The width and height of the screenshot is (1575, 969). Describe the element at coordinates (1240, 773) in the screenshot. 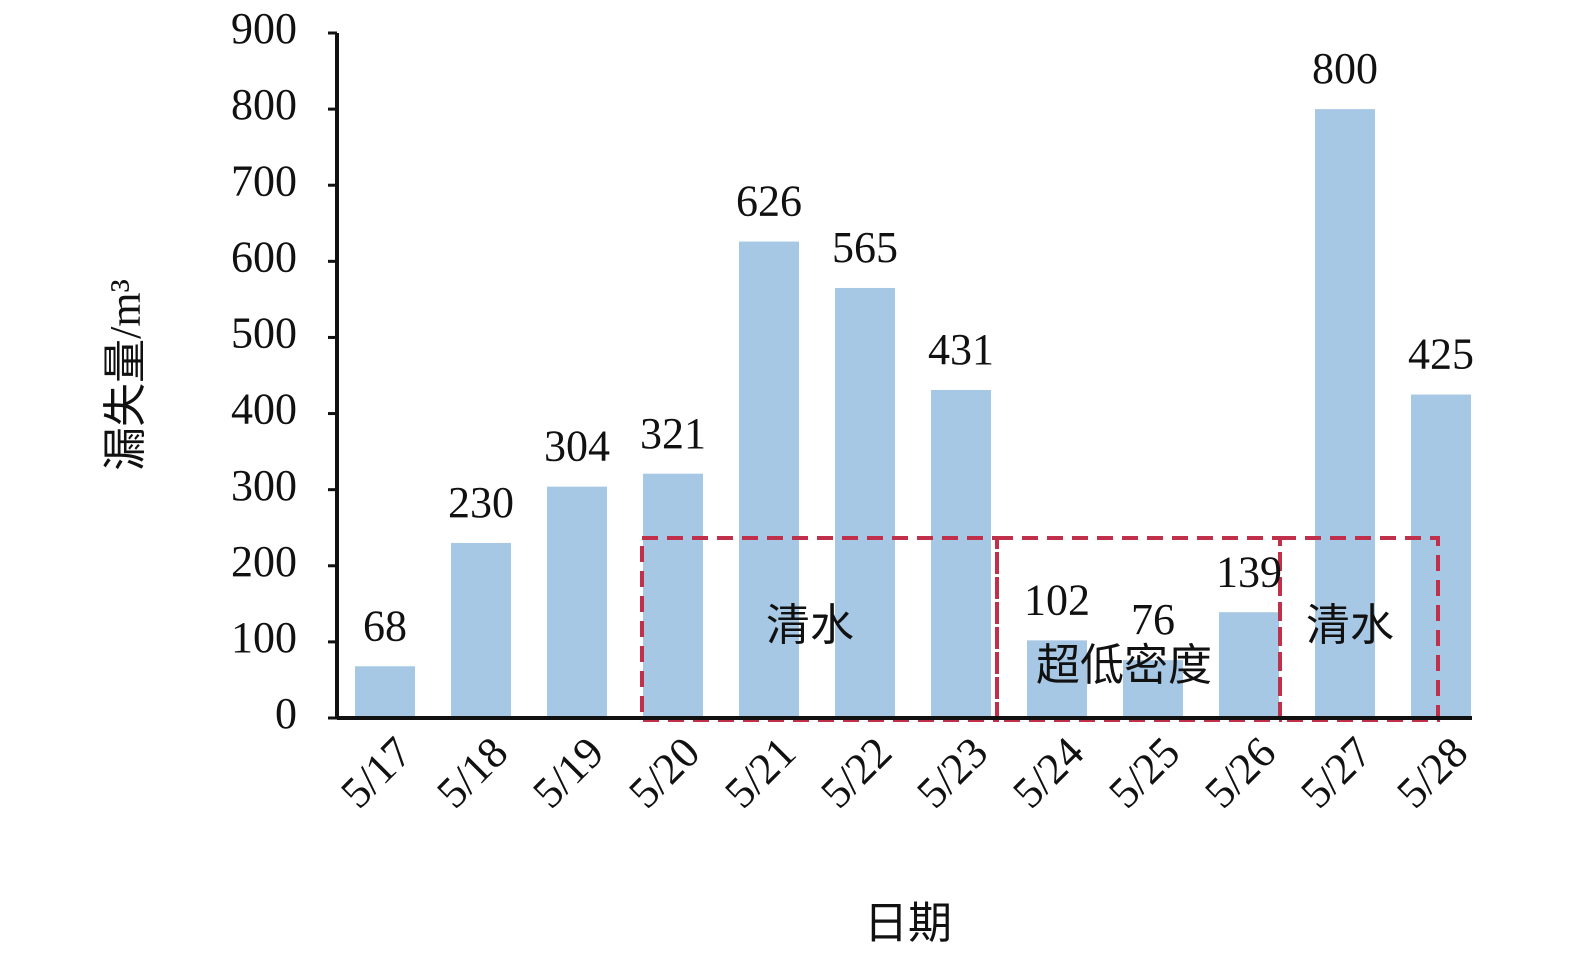

I see `x-tick-label: 5/26` at that location.